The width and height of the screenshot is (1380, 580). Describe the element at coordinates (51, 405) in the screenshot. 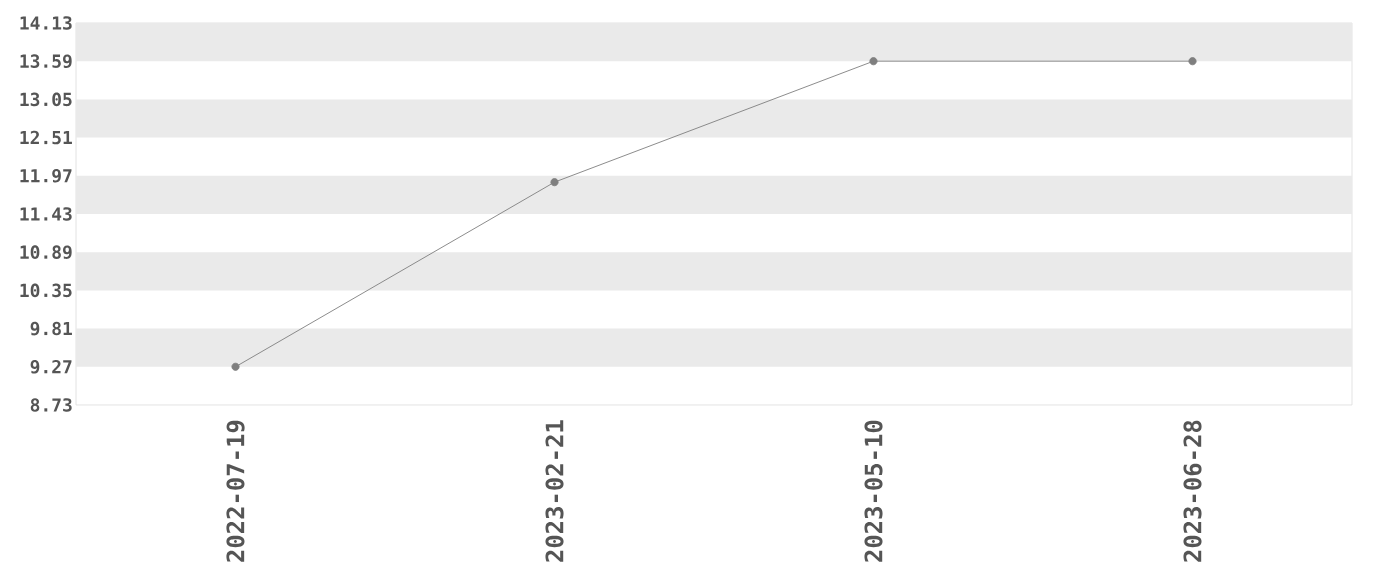

I see `y-tick-label: 8.73` at that location.